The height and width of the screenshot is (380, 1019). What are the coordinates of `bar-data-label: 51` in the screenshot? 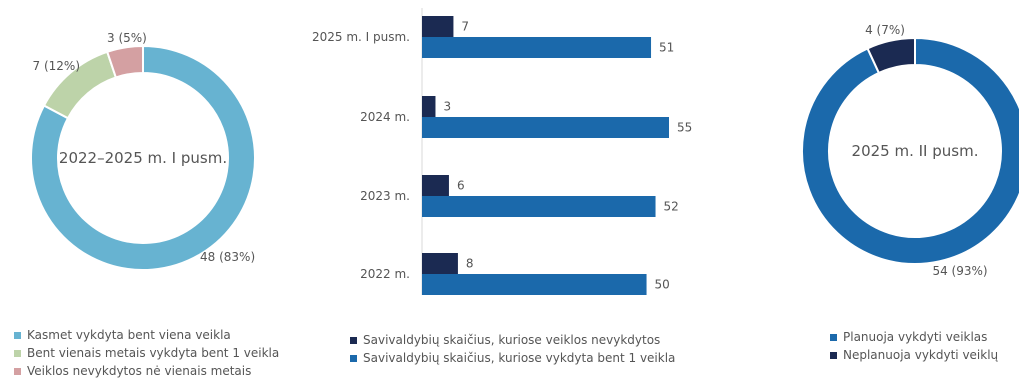 It's located at (666, 48).